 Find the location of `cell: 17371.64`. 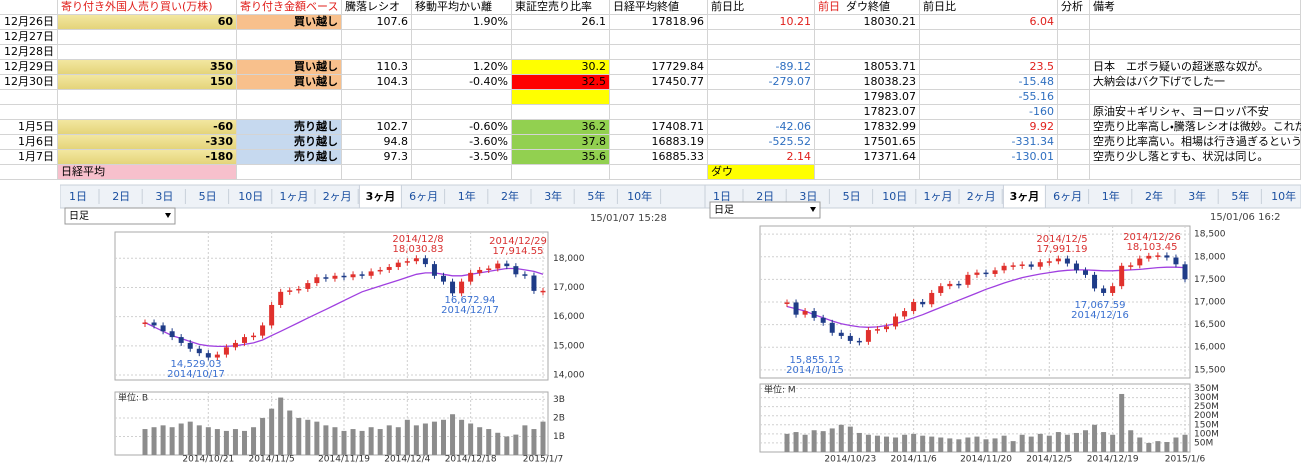

cell: 17371.64 is located at coordinates (867, 157).